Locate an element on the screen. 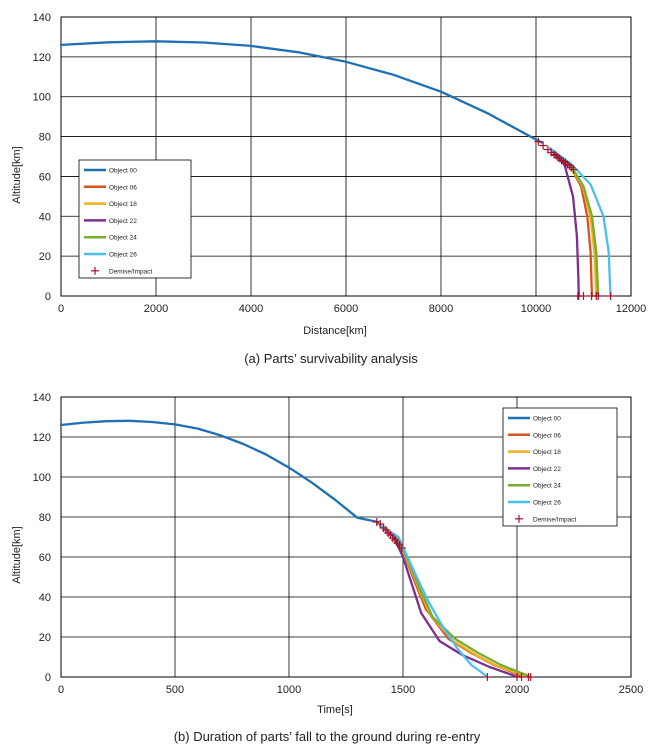 This screenshot has width=652, height=755. chart-b-legend-label: Object 24 is located at coordinates (547, 486).